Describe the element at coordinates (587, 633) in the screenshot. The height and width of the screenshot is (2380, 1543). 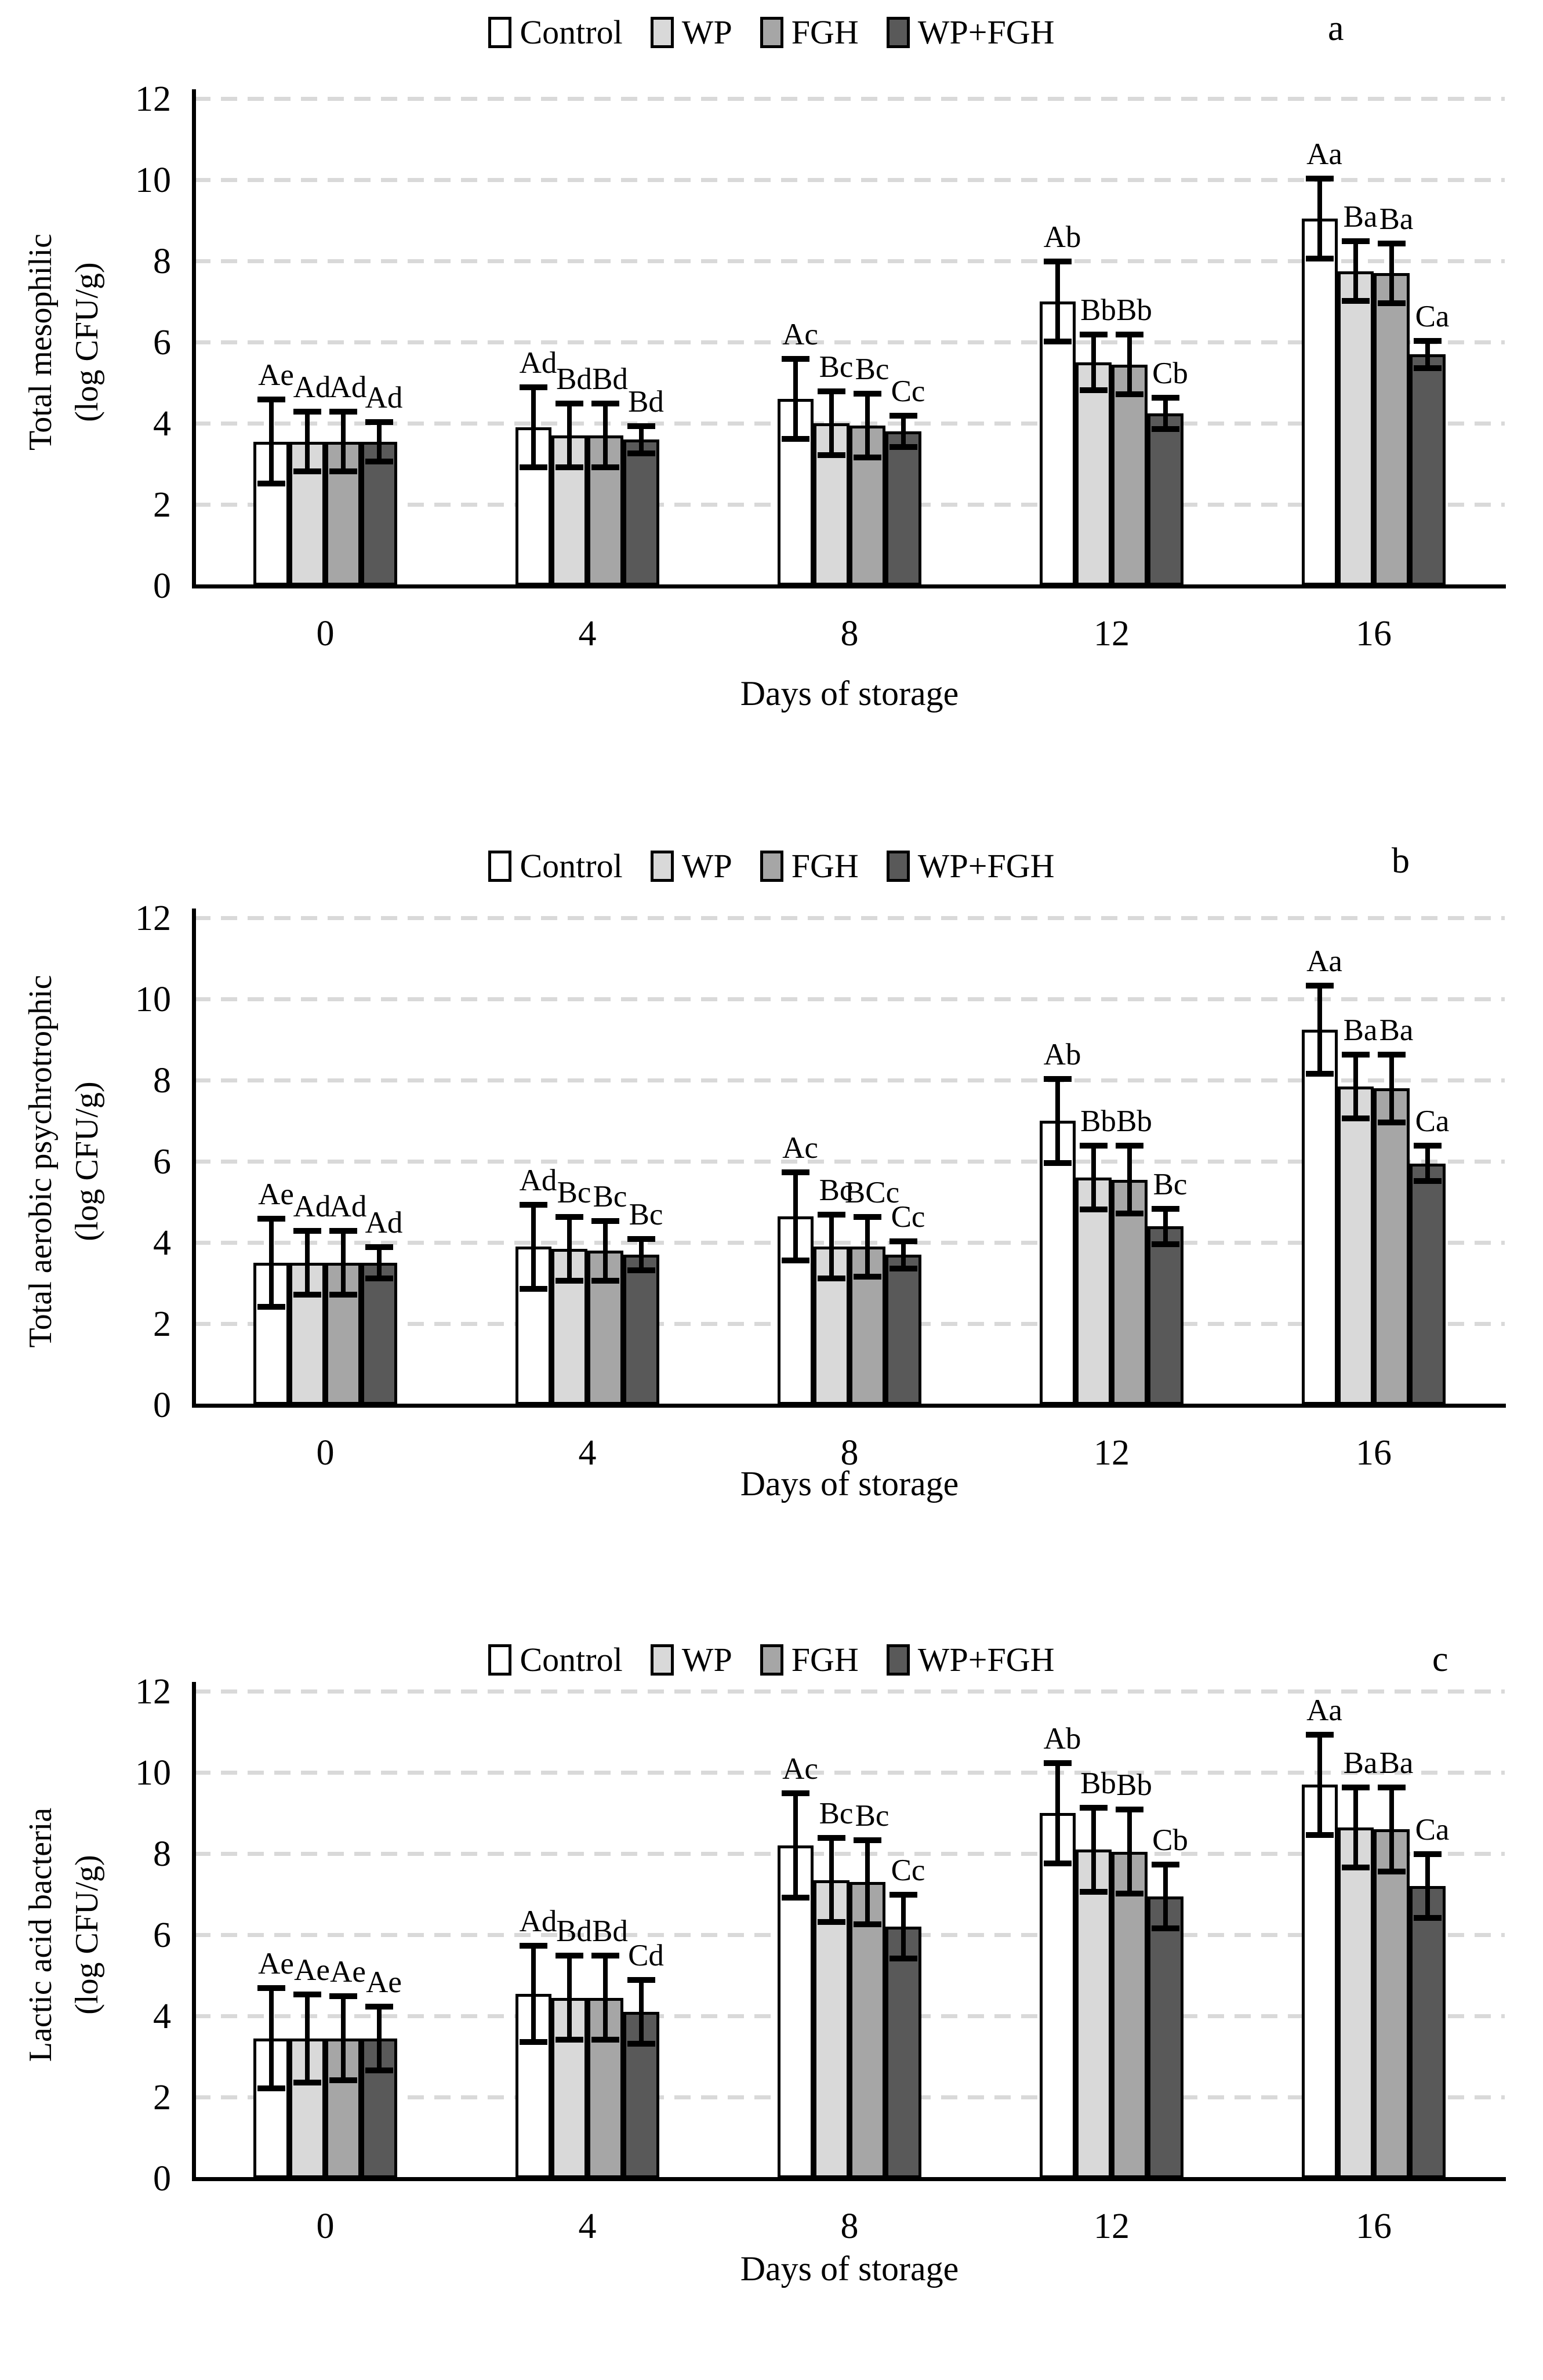
I see `x-tick-label: 4` at that location.